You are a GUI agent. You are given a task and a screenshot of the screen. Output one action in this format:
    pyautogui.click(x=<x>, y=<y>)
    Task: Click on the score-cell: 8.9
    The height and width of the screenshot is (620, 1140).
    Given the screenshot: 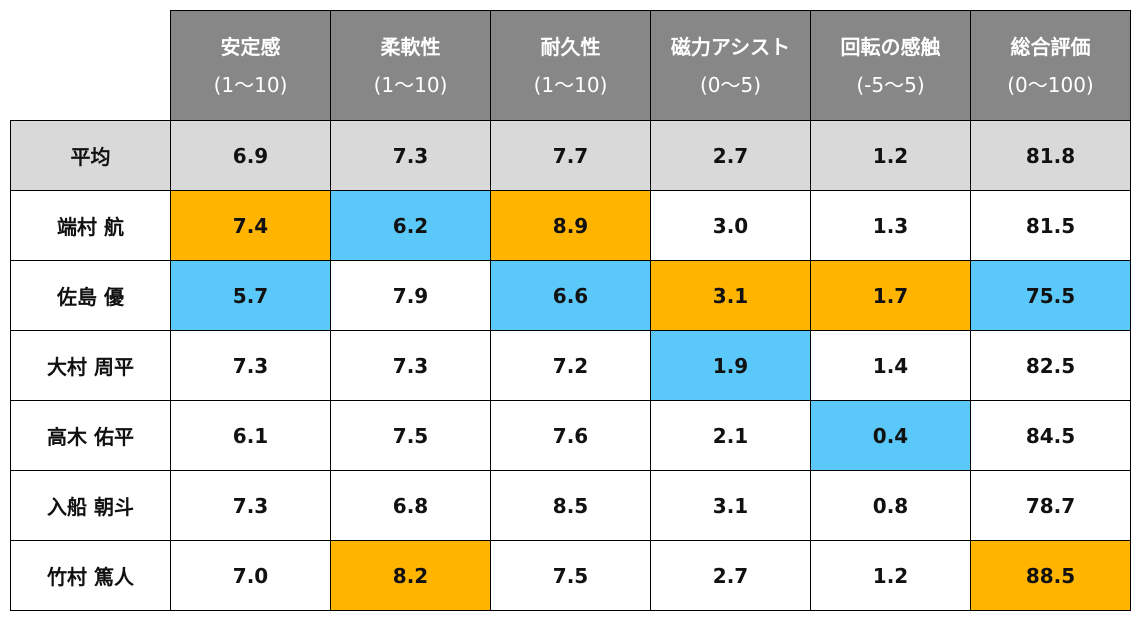 What is the action you would take?
    pyautogui.click(x=570, y=225)
    